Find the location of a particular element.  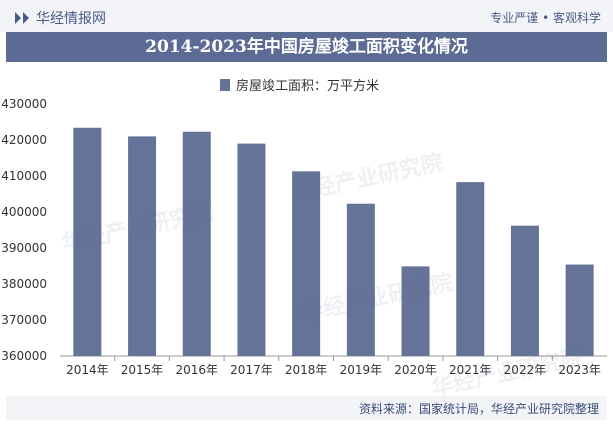

y-tick-label: 390000 is located at coordinates (24, 248).